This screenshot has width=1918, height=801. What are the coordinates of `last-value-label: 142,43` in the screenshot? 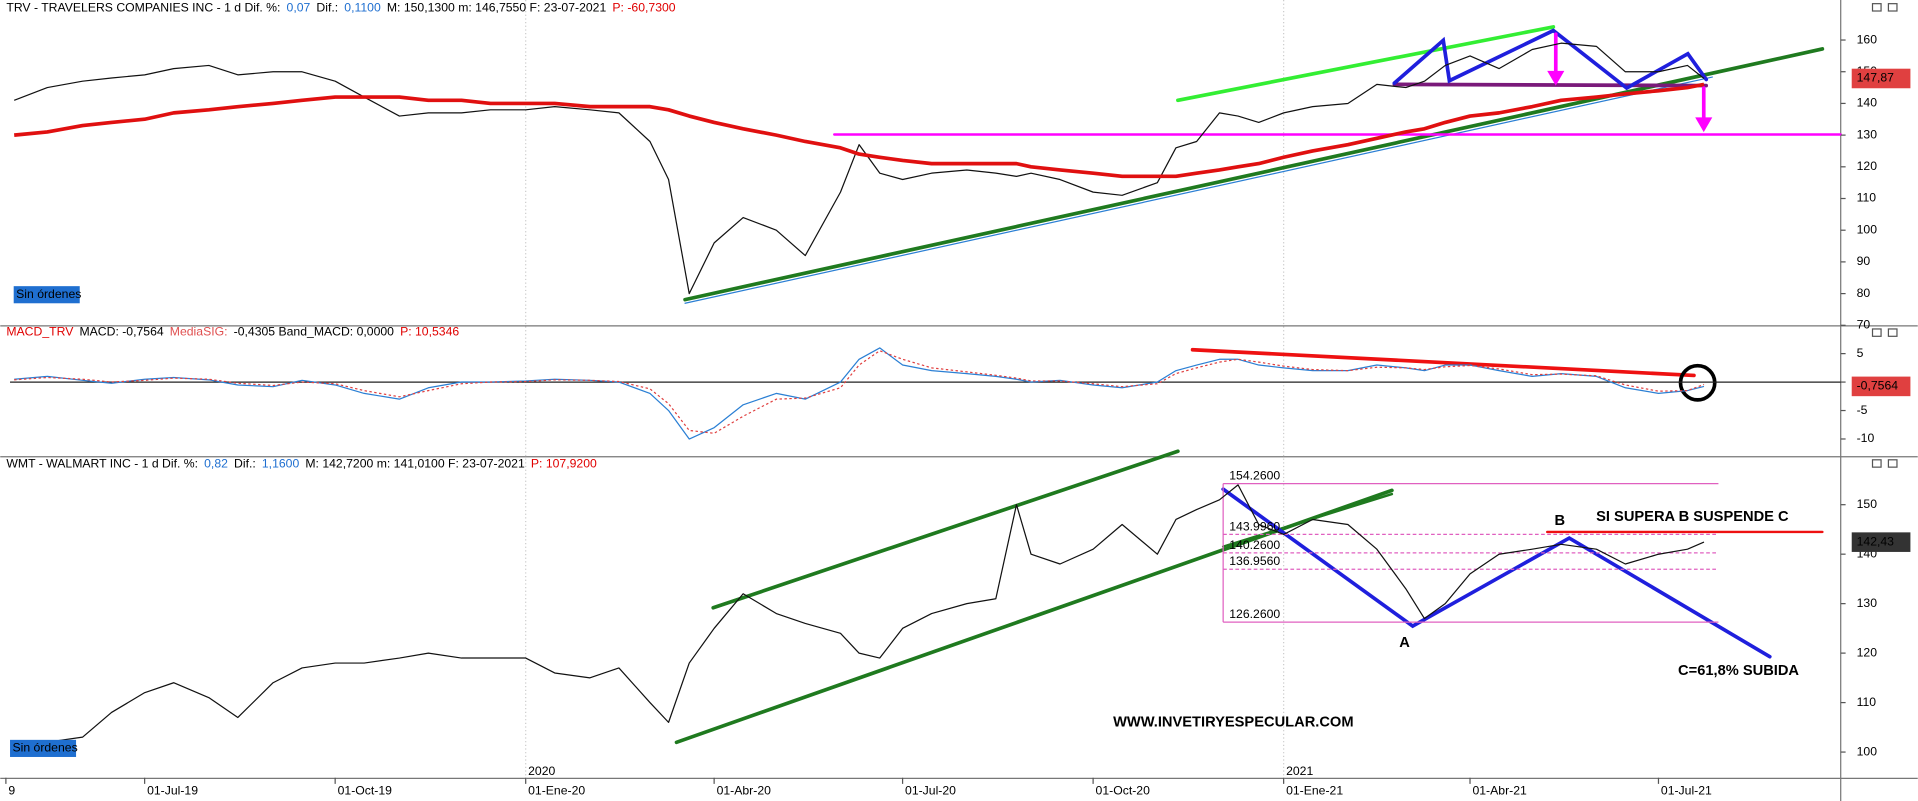 It's located at (1876, 541).